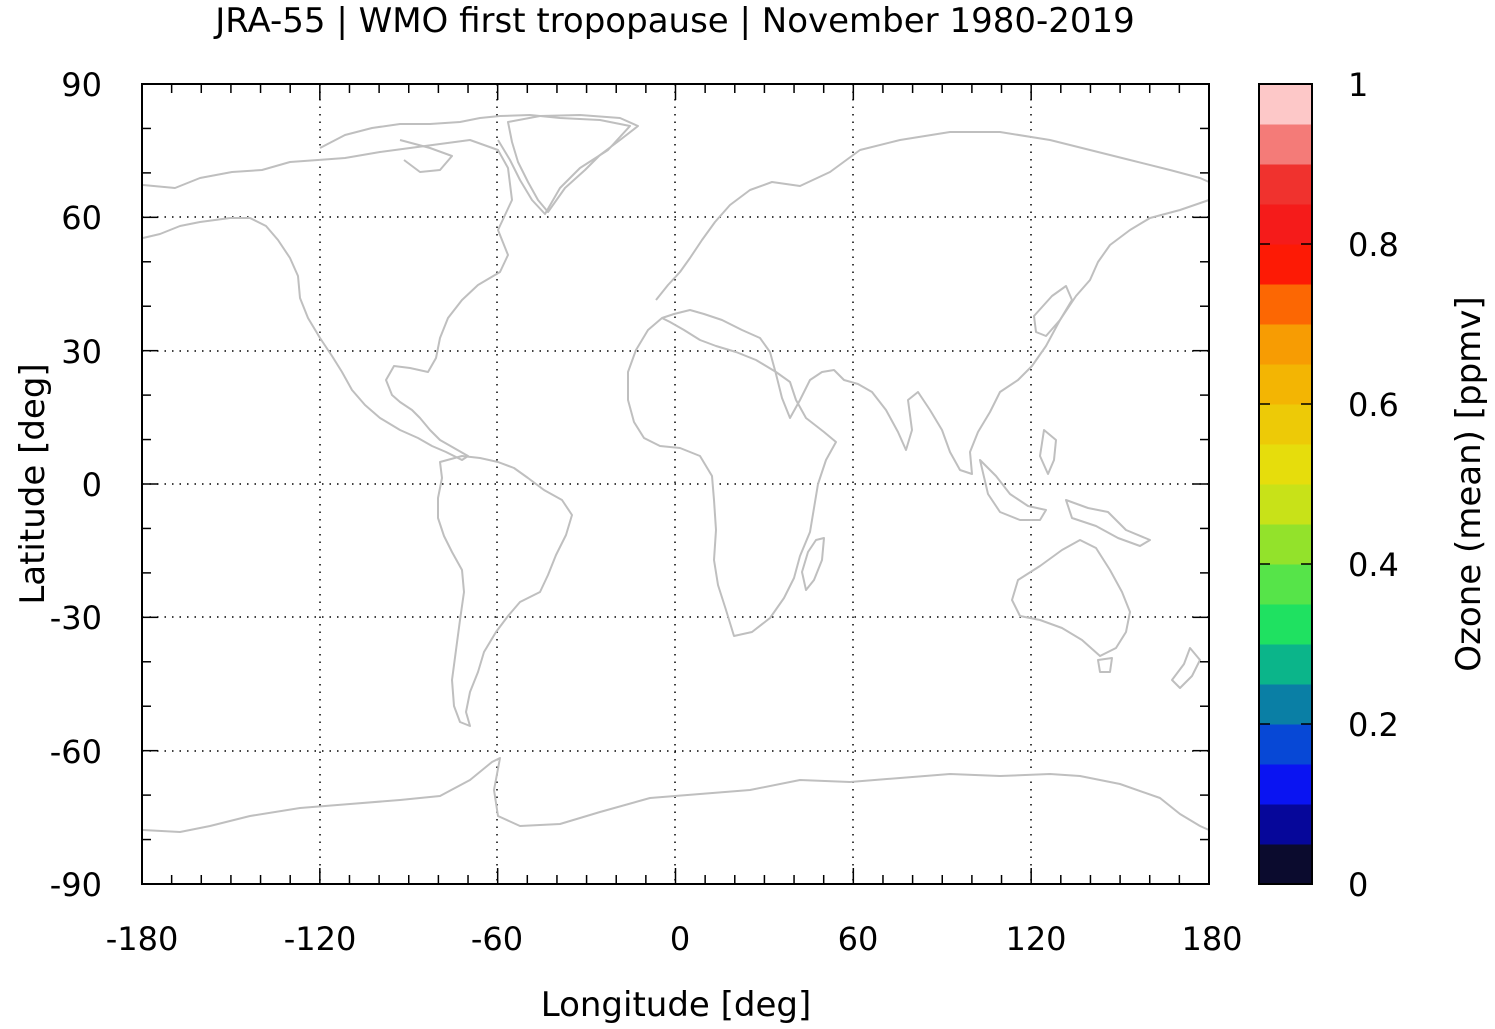 This screenshot has height=1029, width=1495. Describe the element at coordinates (81, 352) in the screenshot. I see `y-tick-label: 30` at that location.